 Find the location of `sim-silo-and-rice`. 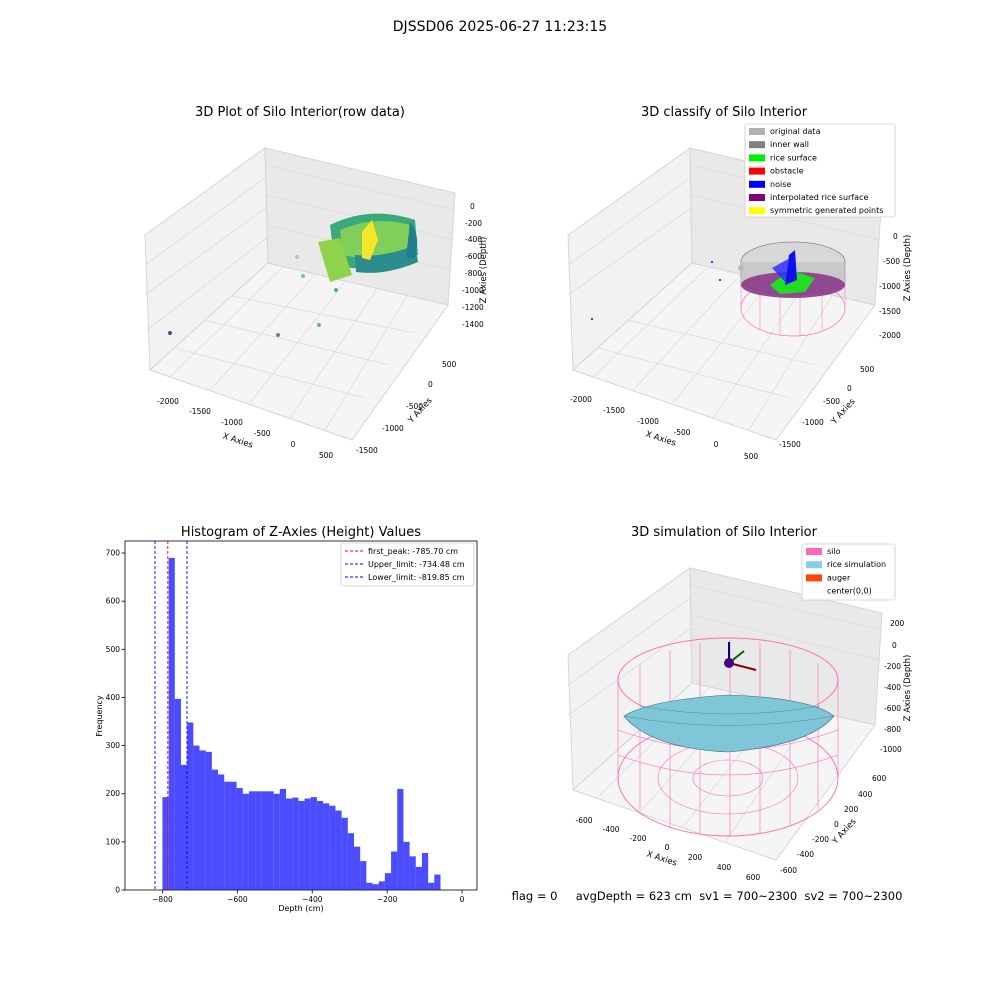

sim-silo-and-rice is located at coordinates (728, 737).